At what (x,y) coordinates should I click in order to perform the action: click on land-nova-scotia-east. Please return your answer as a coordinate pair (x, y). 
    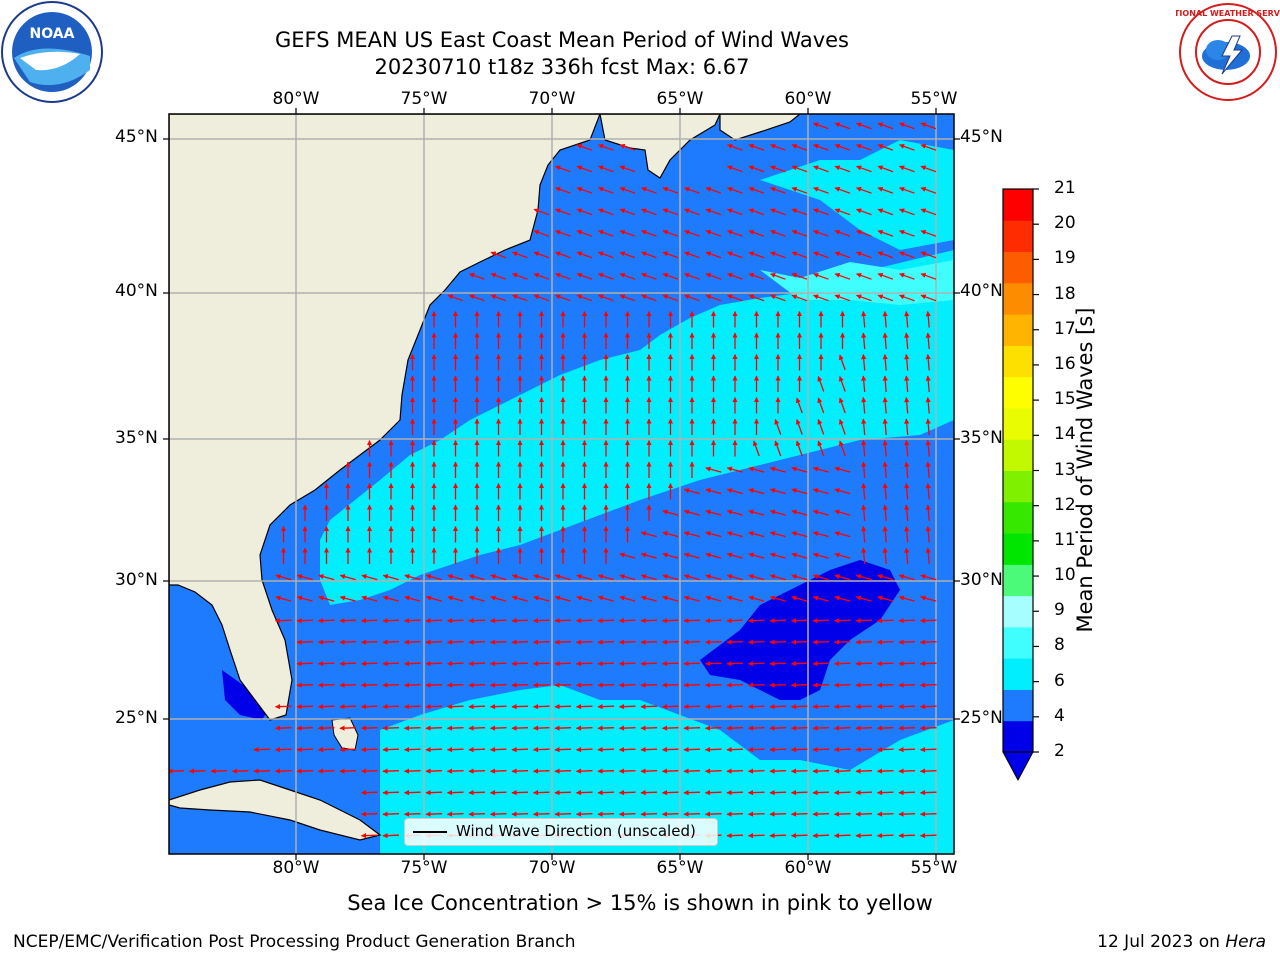
    Looking at the image, I should click on (760, 127).